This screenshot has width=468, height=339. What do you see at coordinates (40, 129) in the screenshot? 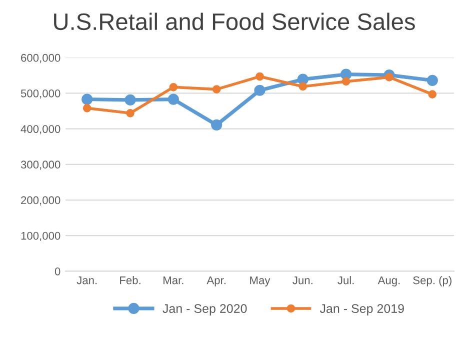
I see `y-tick-label: 400,000` at bounding box center [40, 129].